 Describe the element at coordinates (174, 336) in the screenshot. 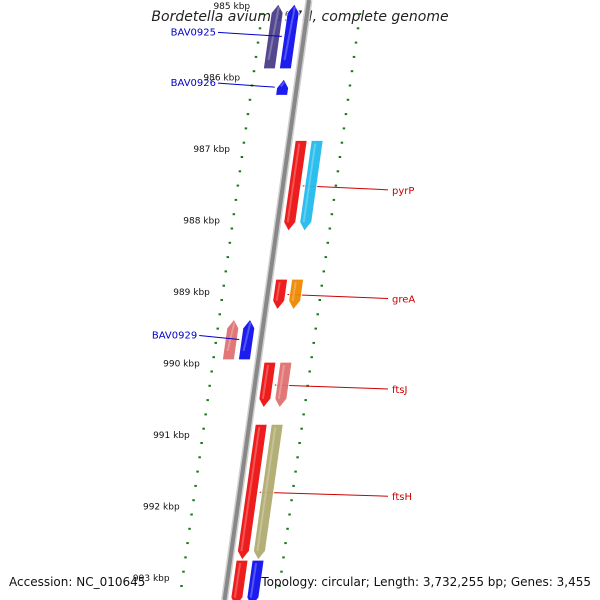

I see `gene-label-bav0929: BAV0929` at that location.